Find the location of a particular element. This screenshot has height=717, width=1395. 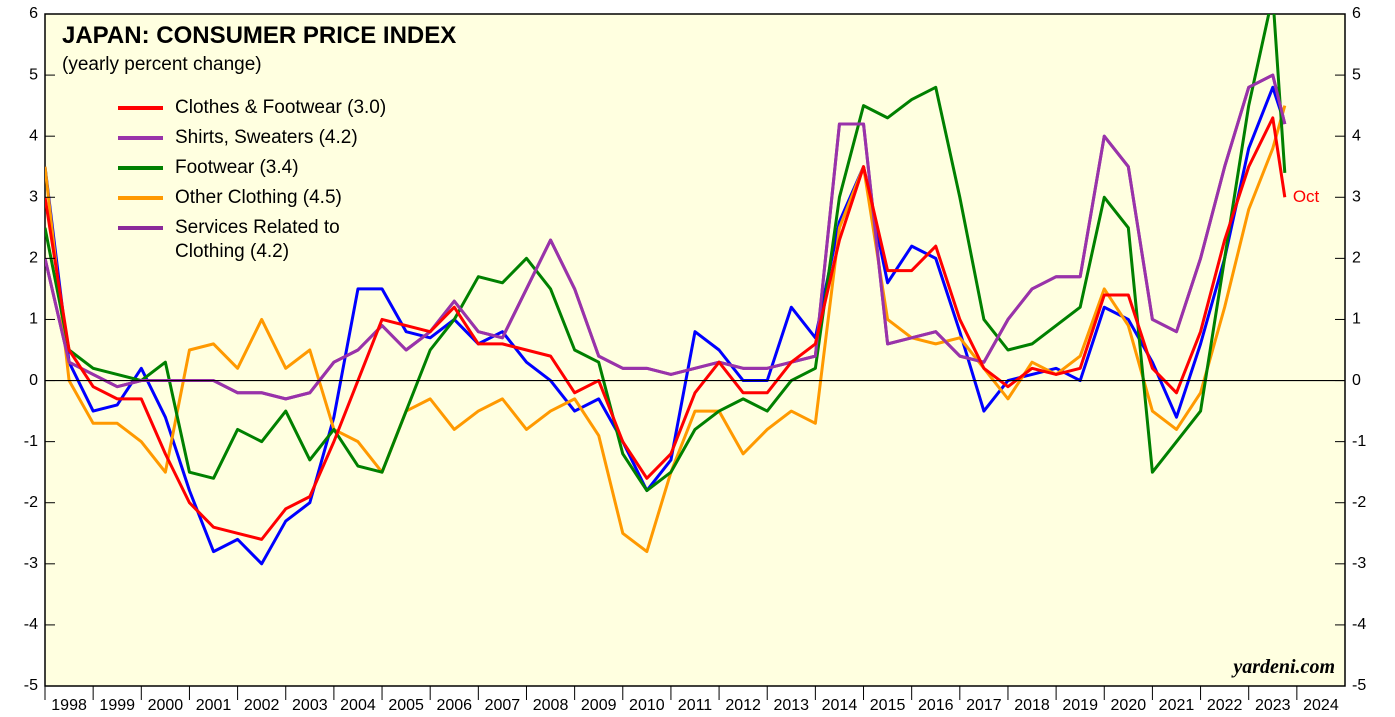

y-tick-label: -5 is located at coordinates (31, 685).